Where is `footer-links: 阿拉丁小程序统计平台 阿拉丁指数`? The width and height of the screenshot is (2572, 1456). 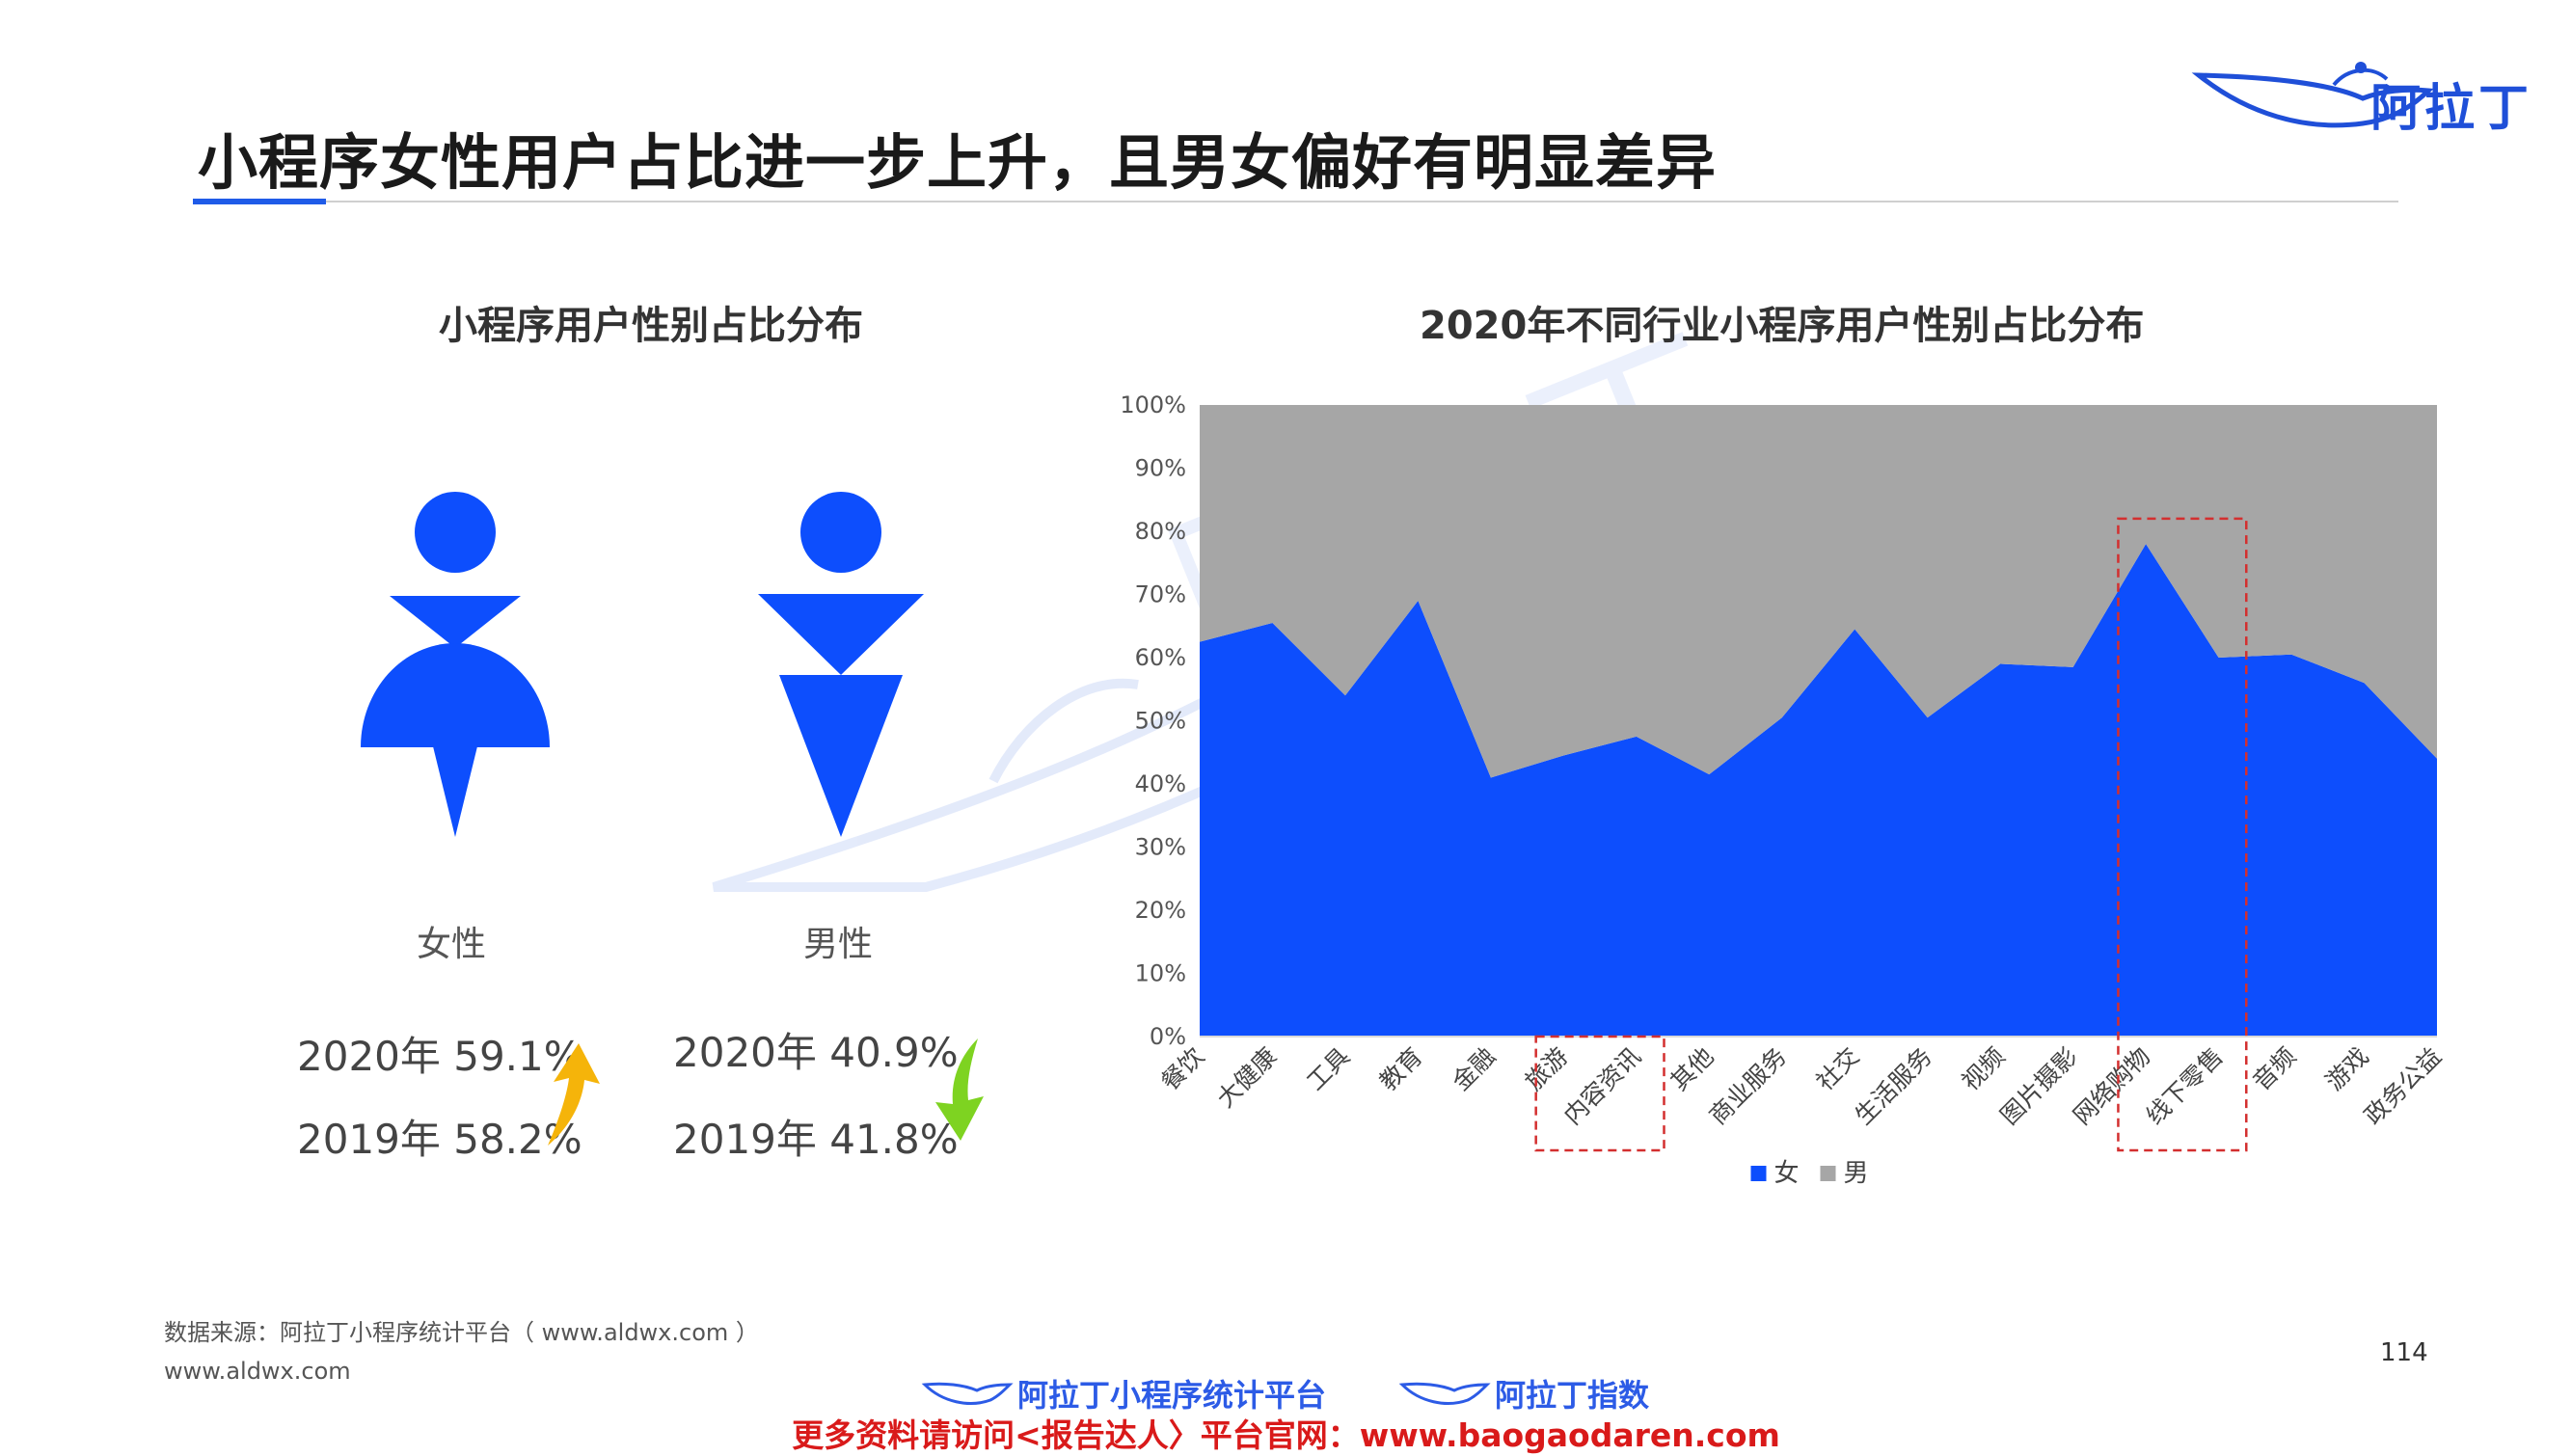 footer-links: 阿拉丁小程序统计平台 阿拉丁指数 is located at coordinates (1306, 1393).